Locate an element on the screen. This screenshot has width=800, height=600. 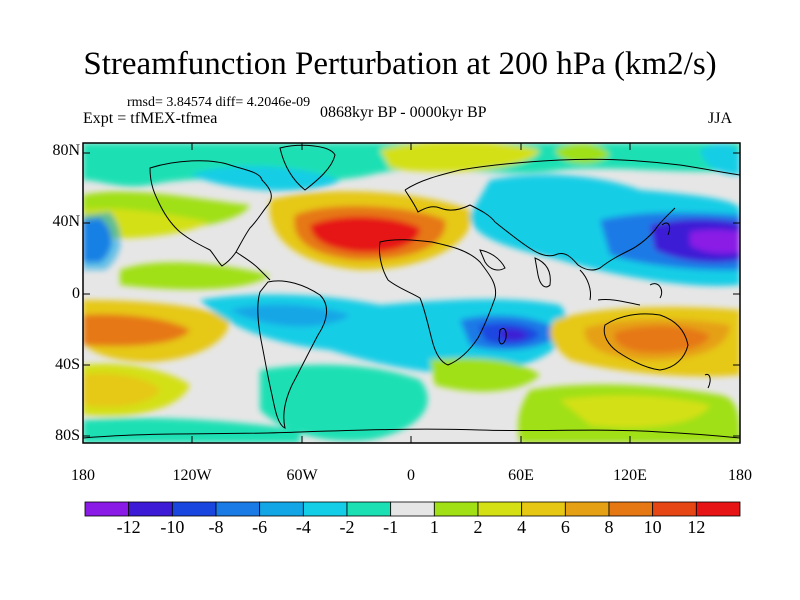
lon-tick-label: 0 is located at coordinates (411, 475).